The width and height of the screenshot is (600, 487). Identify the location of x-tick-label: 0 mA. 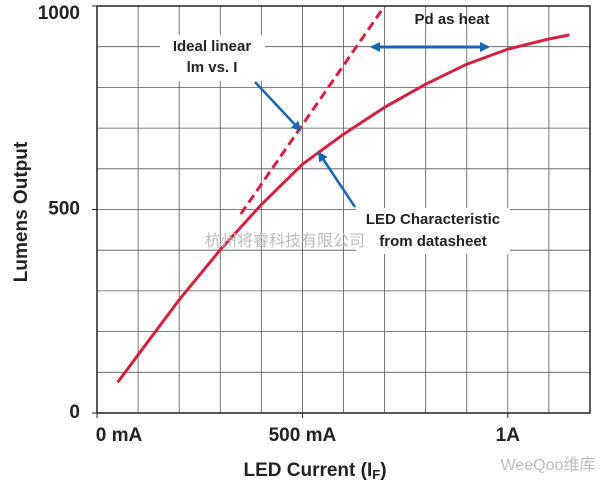
(119, 435).